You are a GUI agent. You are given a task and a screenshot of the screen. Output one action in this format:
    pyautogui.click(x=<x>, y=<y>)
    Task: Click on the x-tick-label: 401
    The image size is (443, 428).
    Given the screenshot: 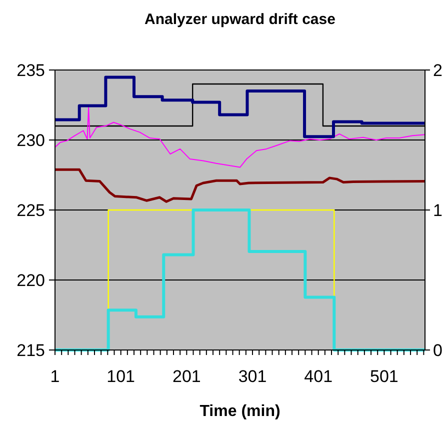 What is the action you would take?
    pyautogui.click(x=318, y=376)
    